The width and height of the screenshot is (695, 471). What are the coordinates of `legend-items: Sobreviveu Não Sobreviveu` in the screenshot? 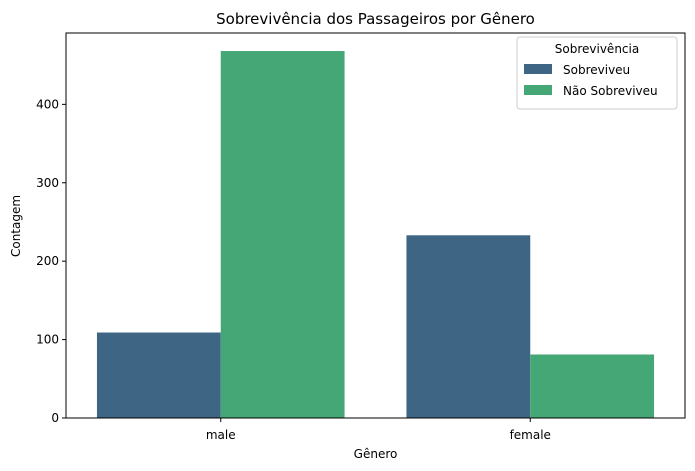 It's located at (591, 80).